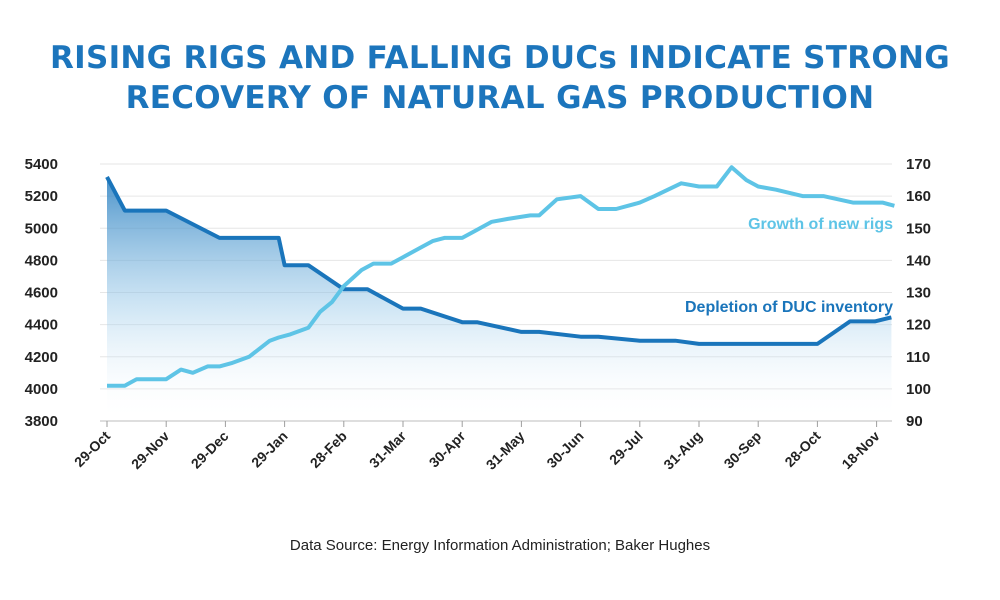  I want to click on left-axis-tick: 4800, so click(41, 260).